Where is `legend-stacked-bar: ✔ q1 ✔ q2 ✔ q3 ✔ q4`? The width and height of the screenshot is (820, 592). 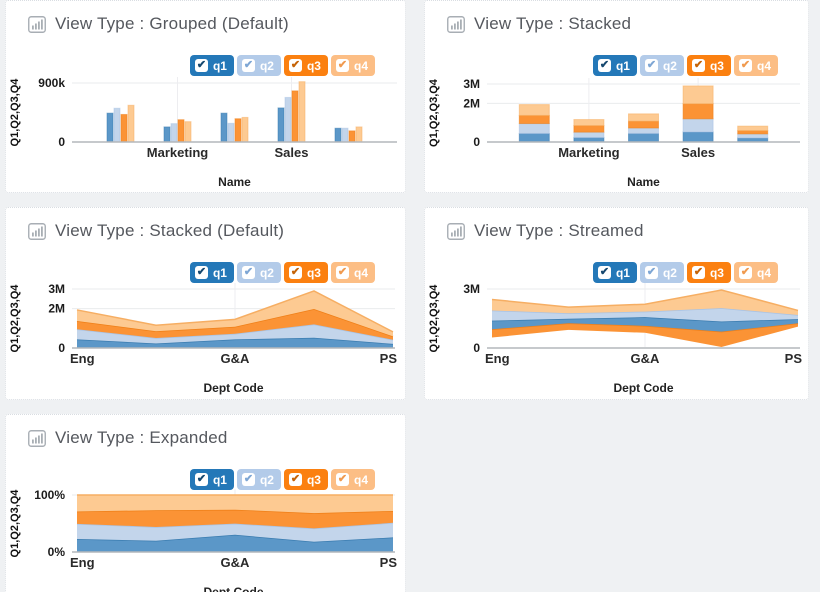 legend-stacked-bar: ✔ q1 ✔ q2 ✔ q3 ✔ q4 is located at coordinates (685, 65).